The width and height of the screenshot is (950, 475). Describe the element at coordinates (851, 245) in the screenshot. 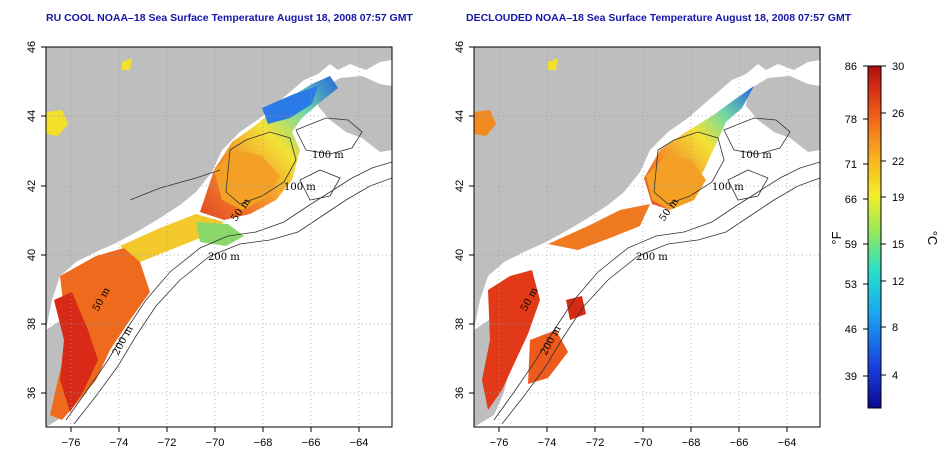

I see `colorbar-f-label: 59` at that location.